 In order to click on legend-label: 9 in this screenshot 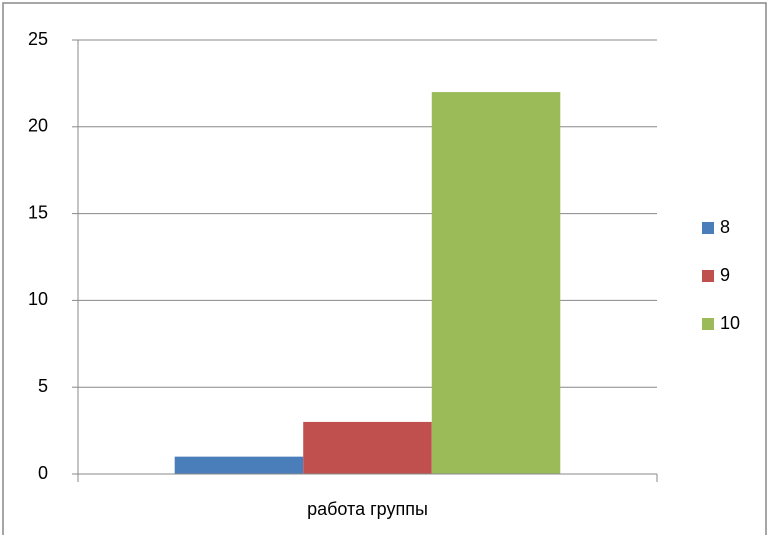, I will do `click(725, 275)`.